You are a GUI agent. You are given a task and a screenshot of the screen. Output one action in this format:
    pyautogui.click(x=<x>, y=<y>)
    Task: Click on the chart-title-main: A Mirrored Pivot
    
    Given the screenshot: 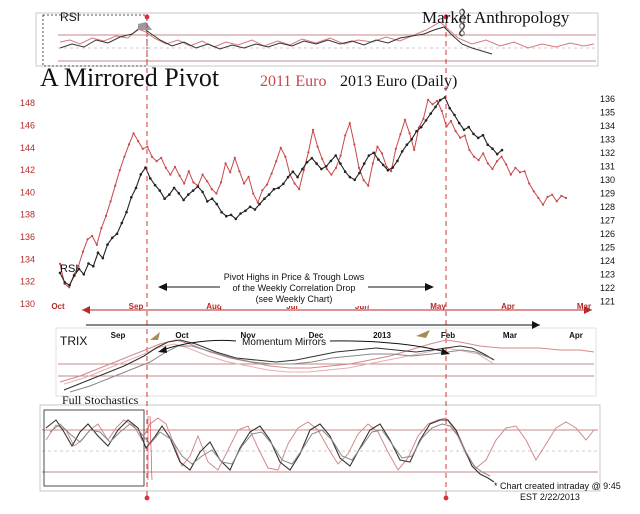 What is the action you would take?
    pyautogui.click(x=130, y=77)
    